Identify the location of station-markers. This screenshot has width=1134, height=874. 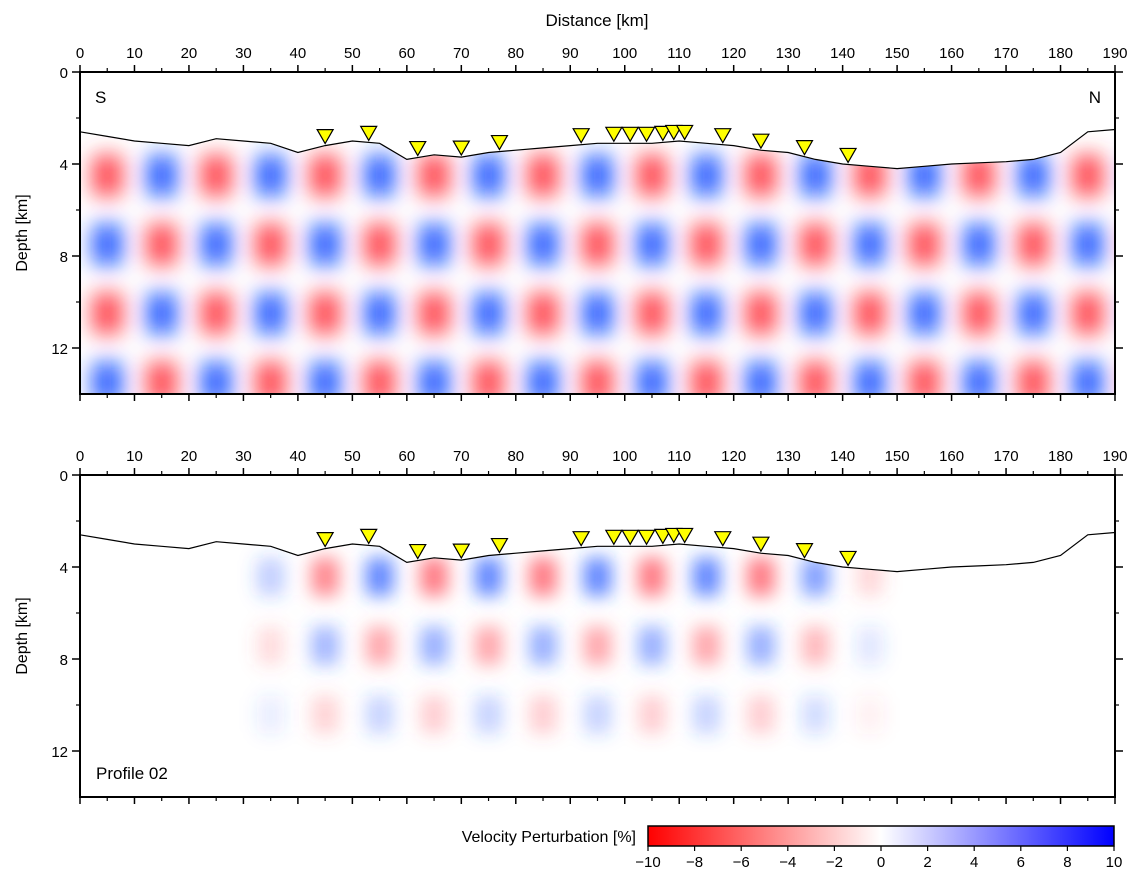
(587, 144).